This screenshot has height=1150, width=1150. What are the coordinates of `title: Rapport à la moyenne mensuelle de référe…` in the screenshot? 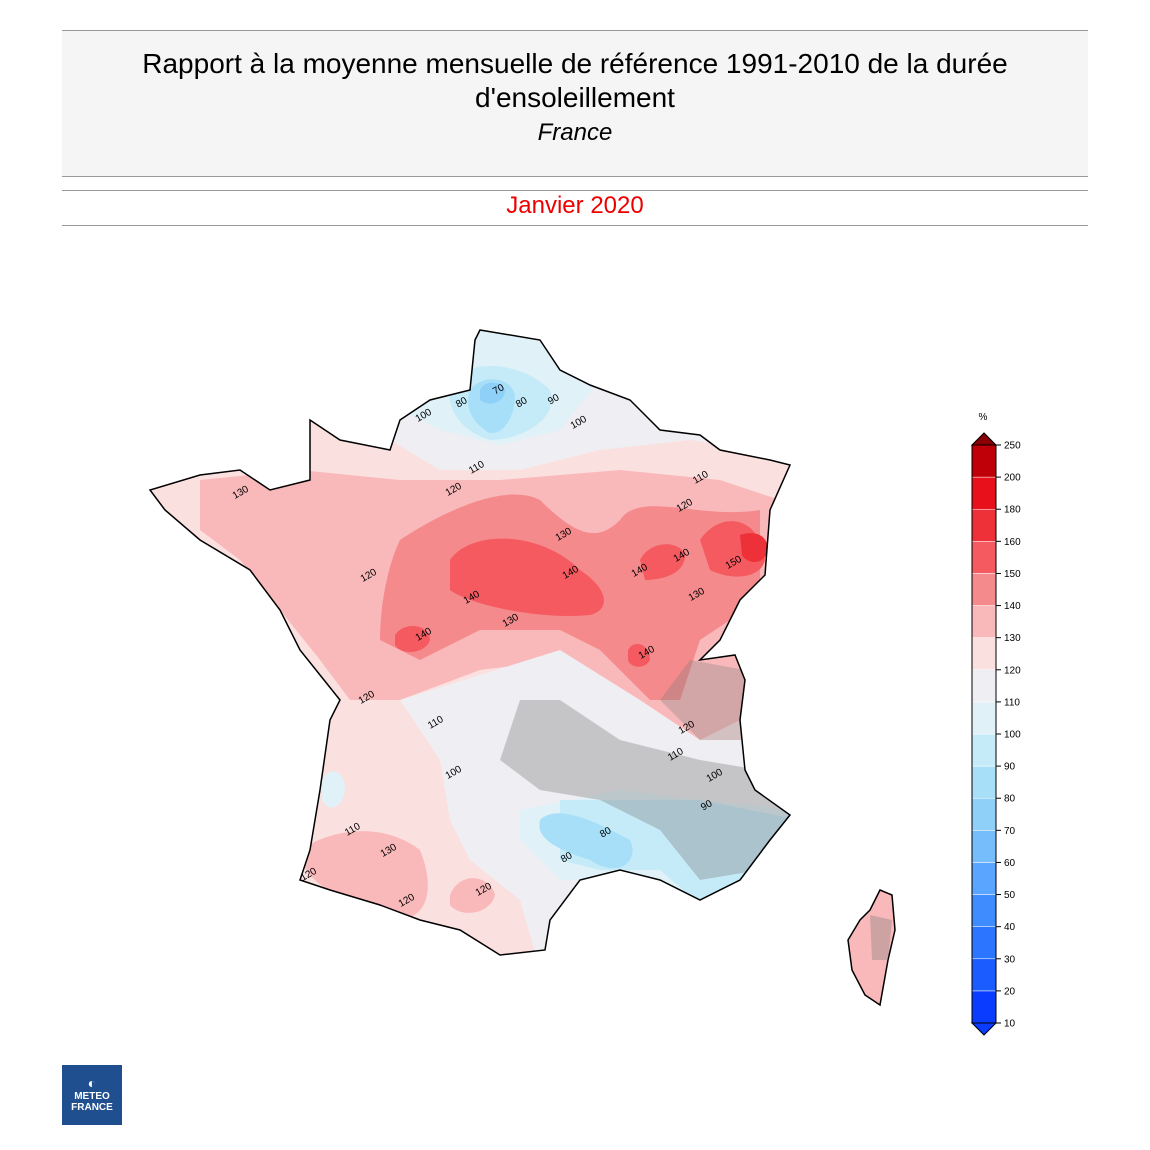 It's located at (575, 80).